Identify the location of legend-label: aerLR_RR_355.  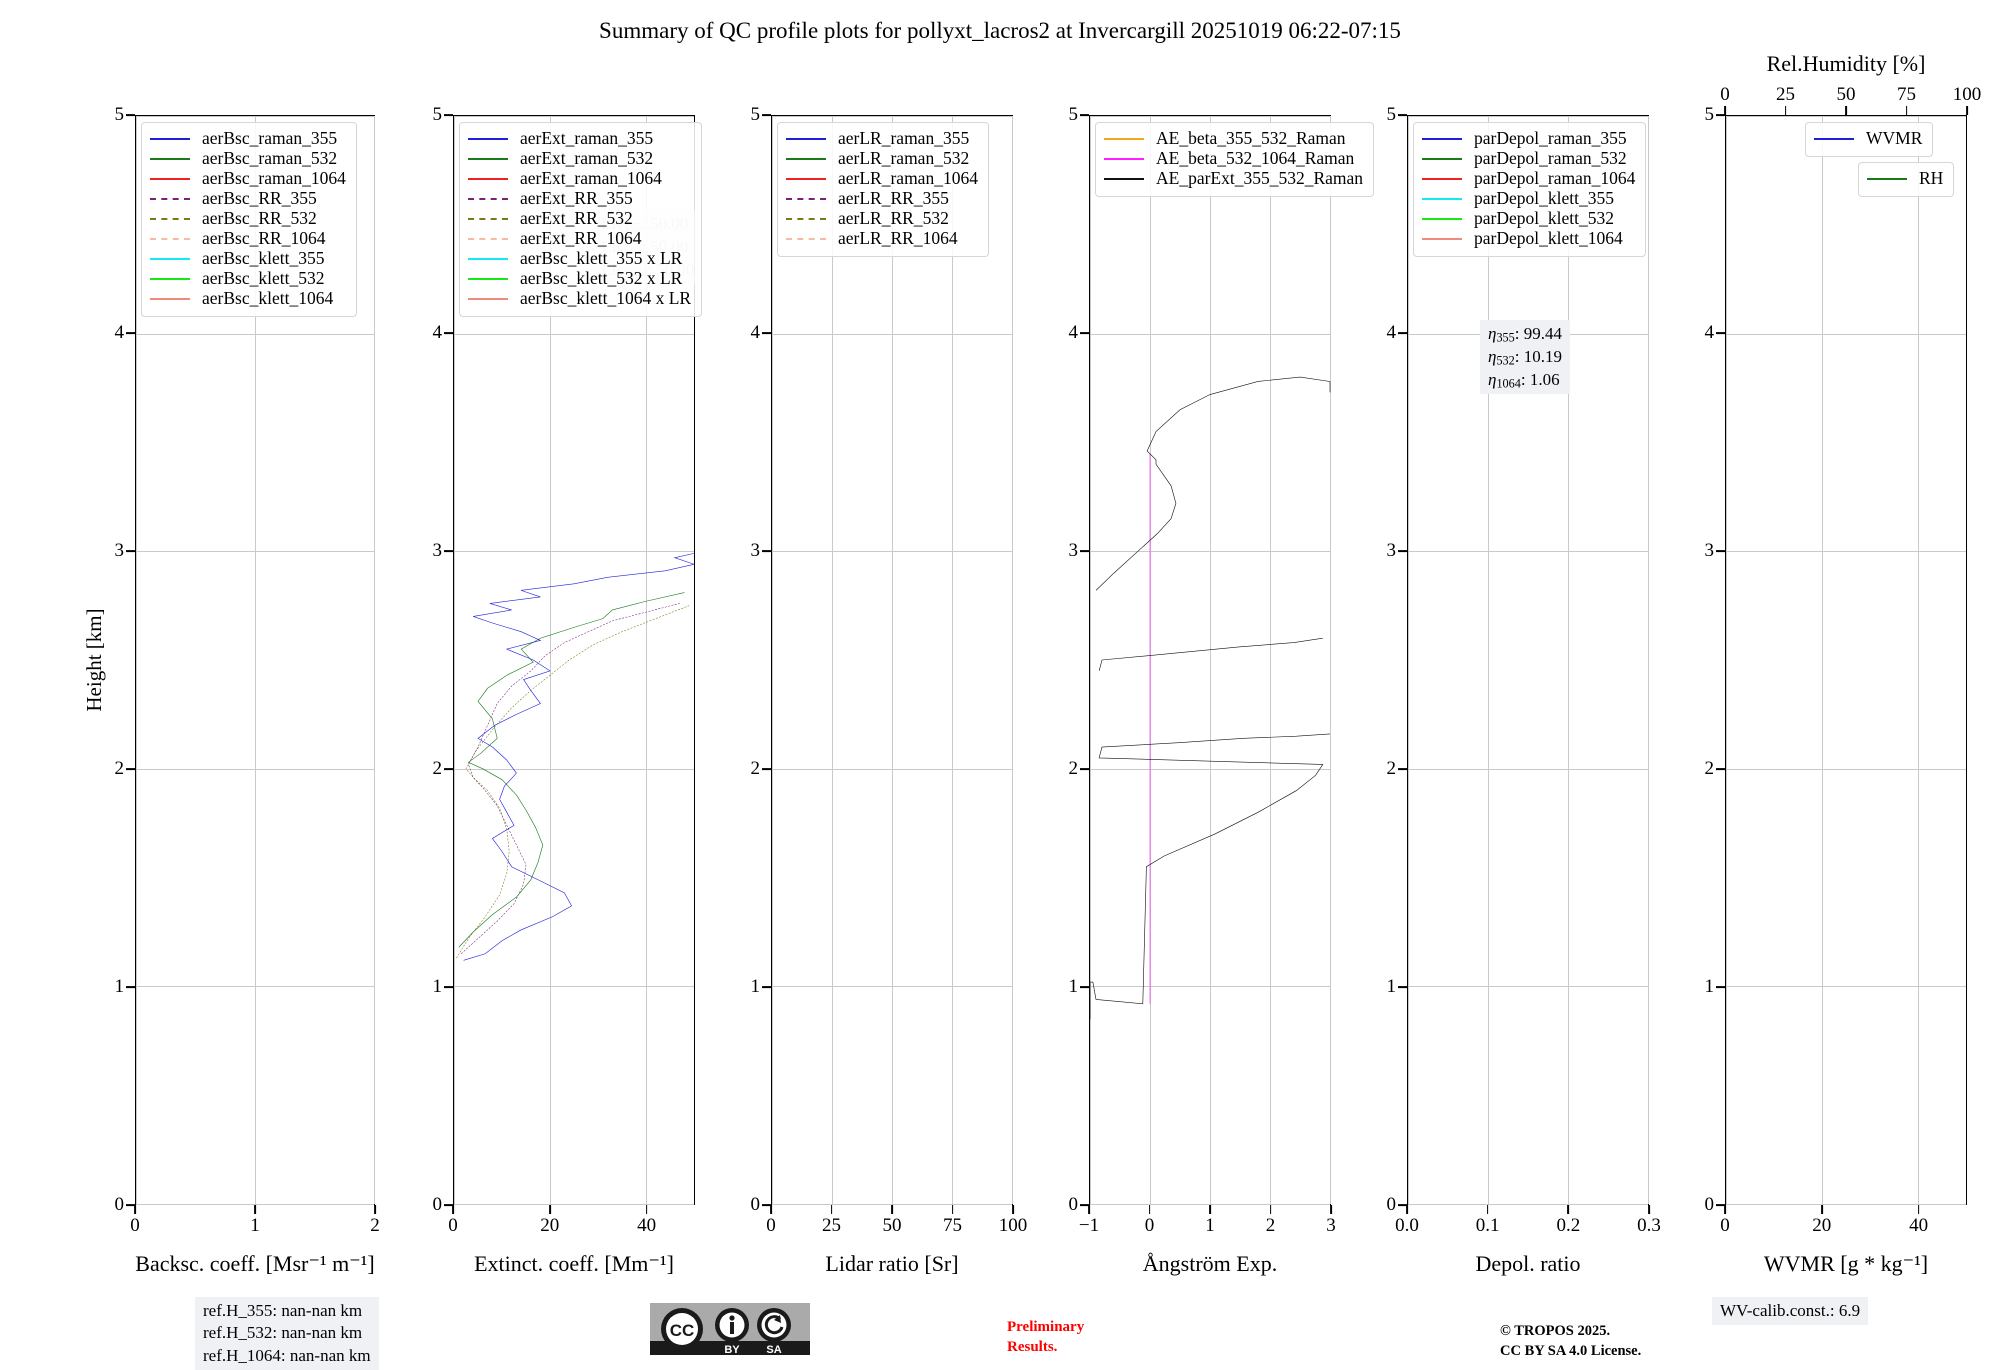
(893, 198).